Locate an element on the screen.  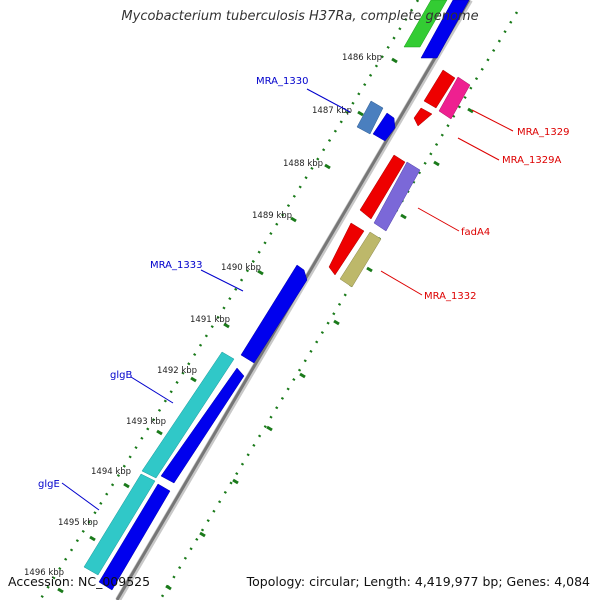
gene-red-top is located at coordinates (439, 89).